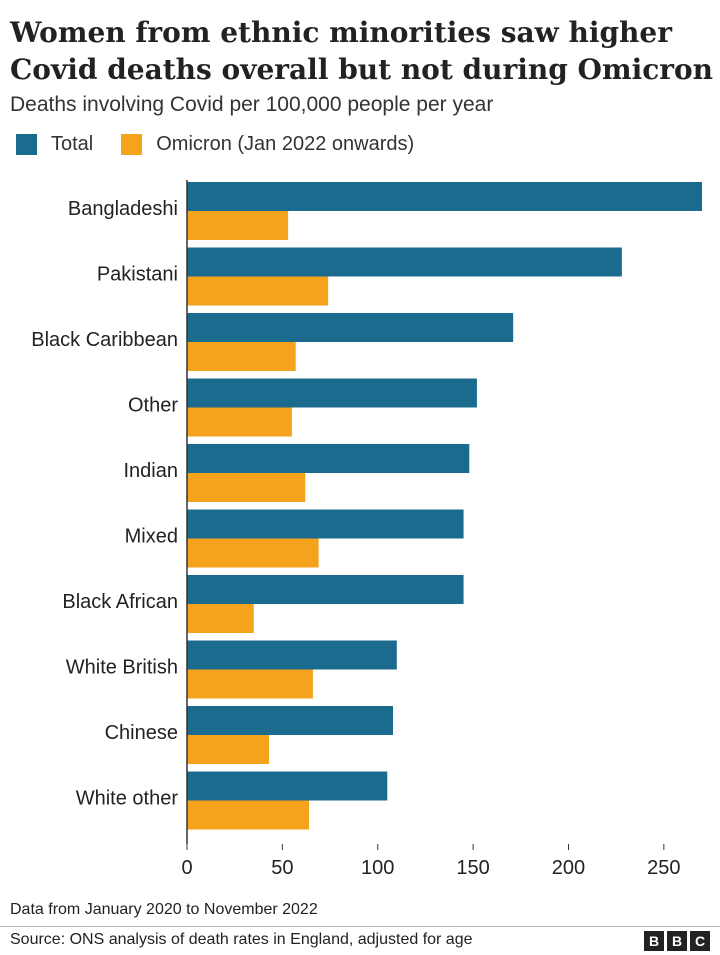 Image resolution: width=720 pixels, height=955 pixels. What do you see at coordinates (132, 144) in the screenshot?
I see `legend-swatch-omicron` at bounding box center [132, 144].